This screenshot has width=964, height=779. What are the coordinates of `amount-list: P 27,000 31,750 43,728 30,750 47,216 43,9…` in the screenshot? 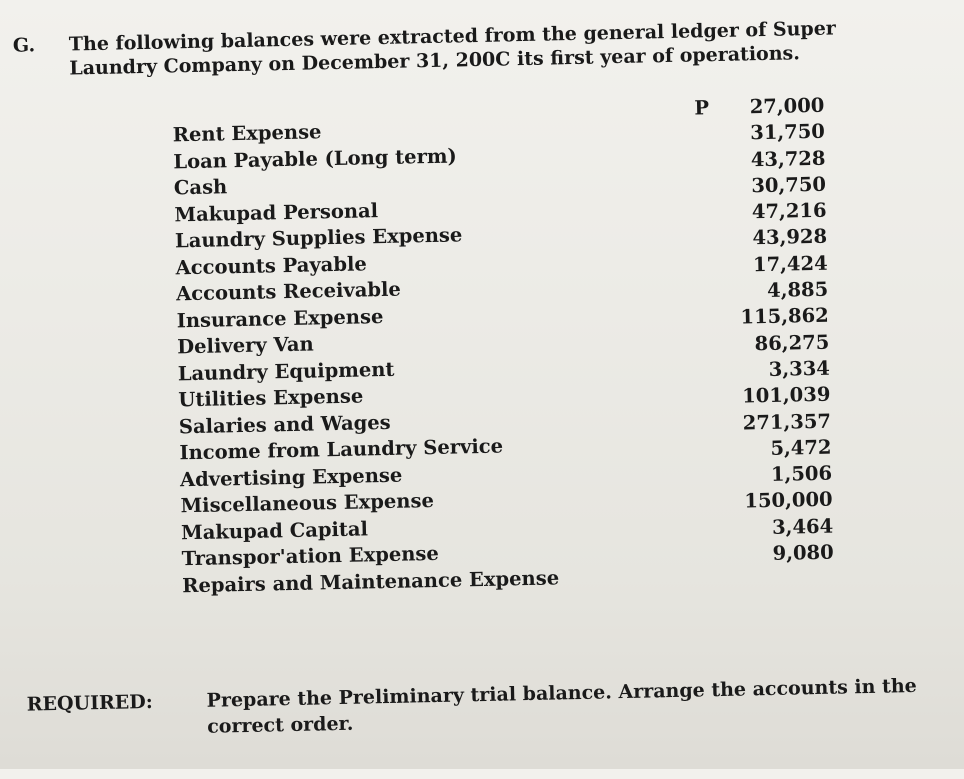 It's located at (734, 331).